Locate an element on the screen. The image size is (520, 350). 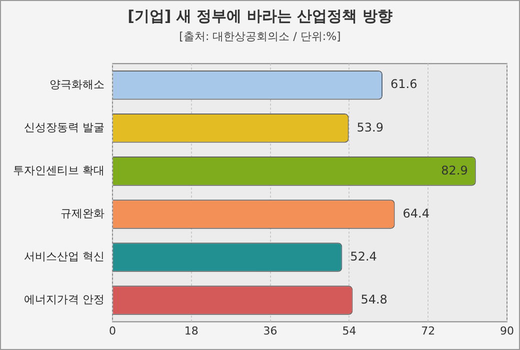
data-label: 61.6 is located at coordinates (404, 84).